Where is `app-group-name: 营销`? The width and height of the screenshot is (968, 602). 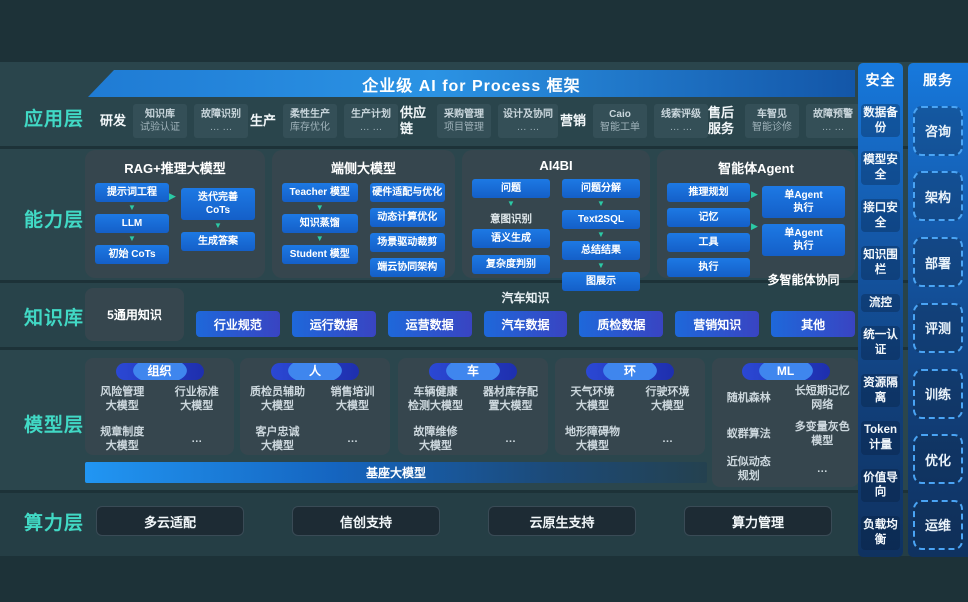 app-group-name: 营销 is located at coordinates (573, 120).